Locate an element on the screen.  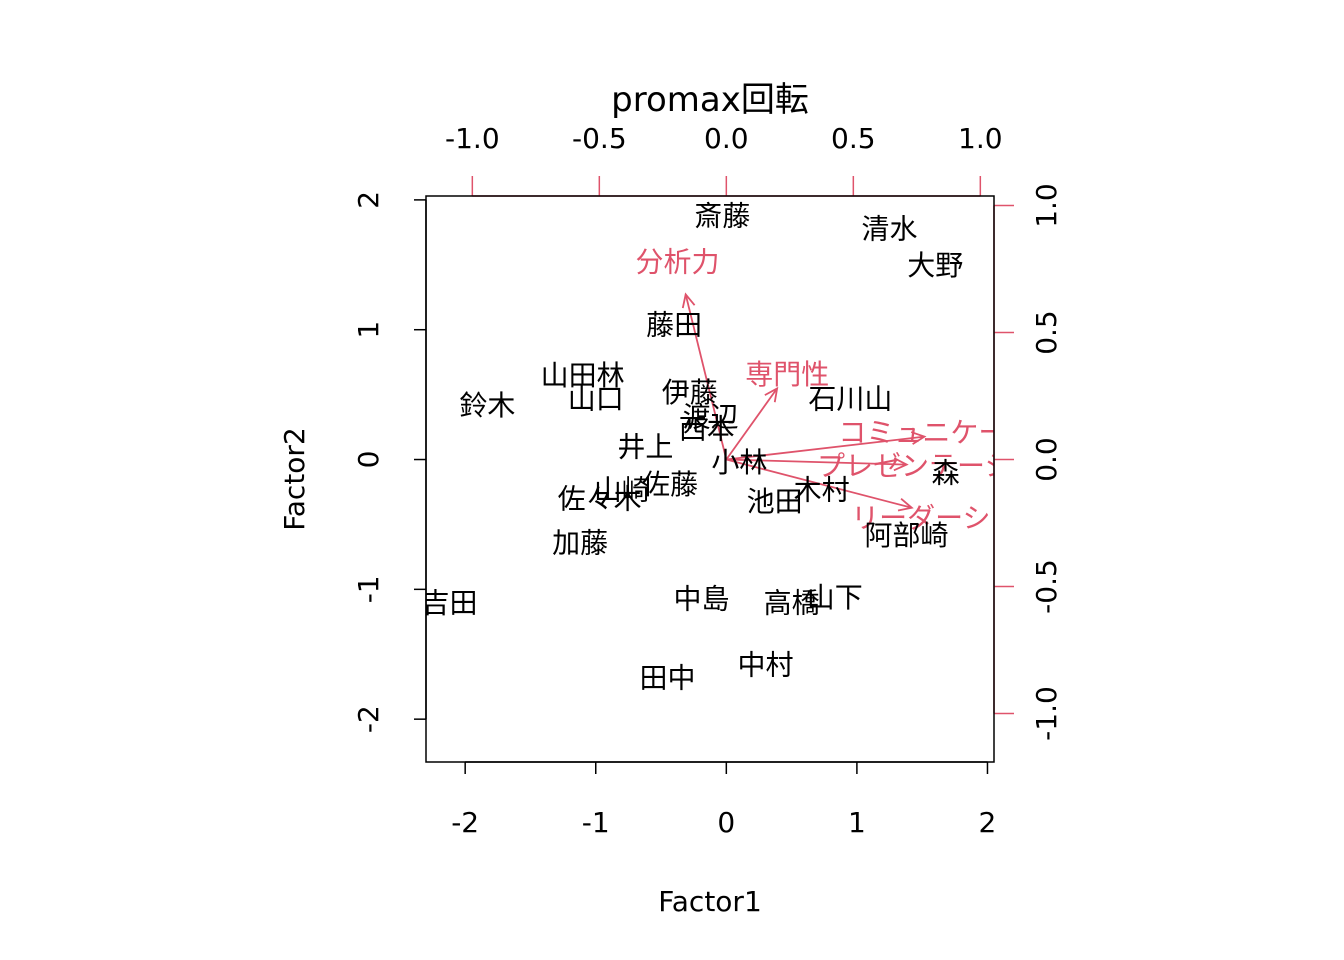
loading-label: 専門性 is located at coordinates (787, 374).